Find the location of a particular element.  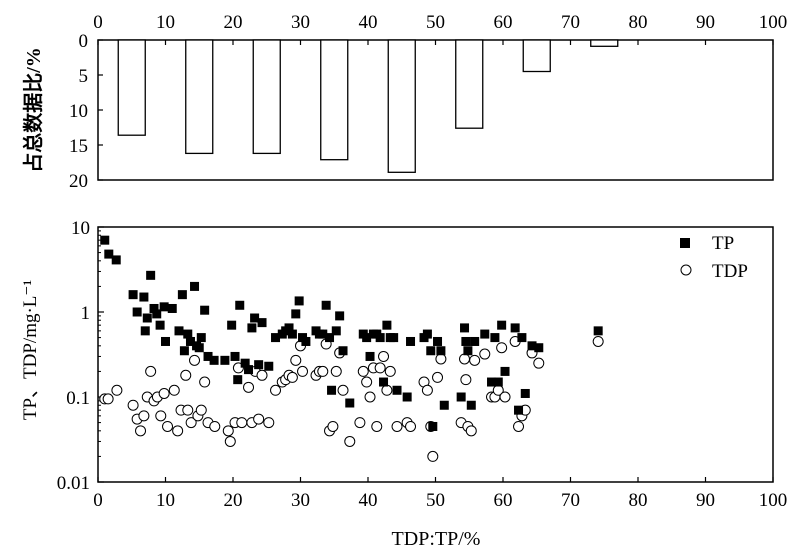

scatter-x-tick-label: 20 is located at coordinates (233, 500).